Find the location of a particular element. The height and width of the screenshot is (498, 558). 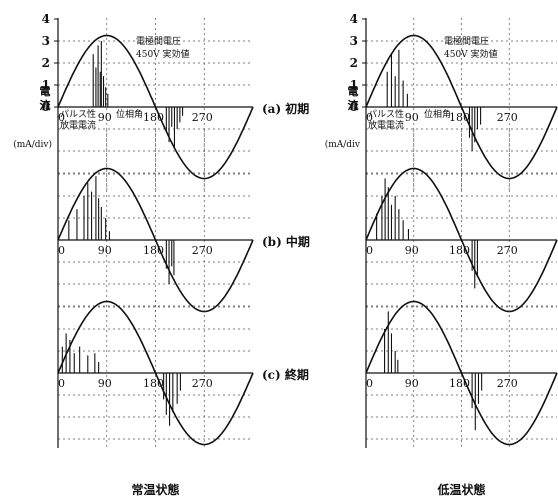

stage-label: (b) 中期 is located at coordinates (286, 241).